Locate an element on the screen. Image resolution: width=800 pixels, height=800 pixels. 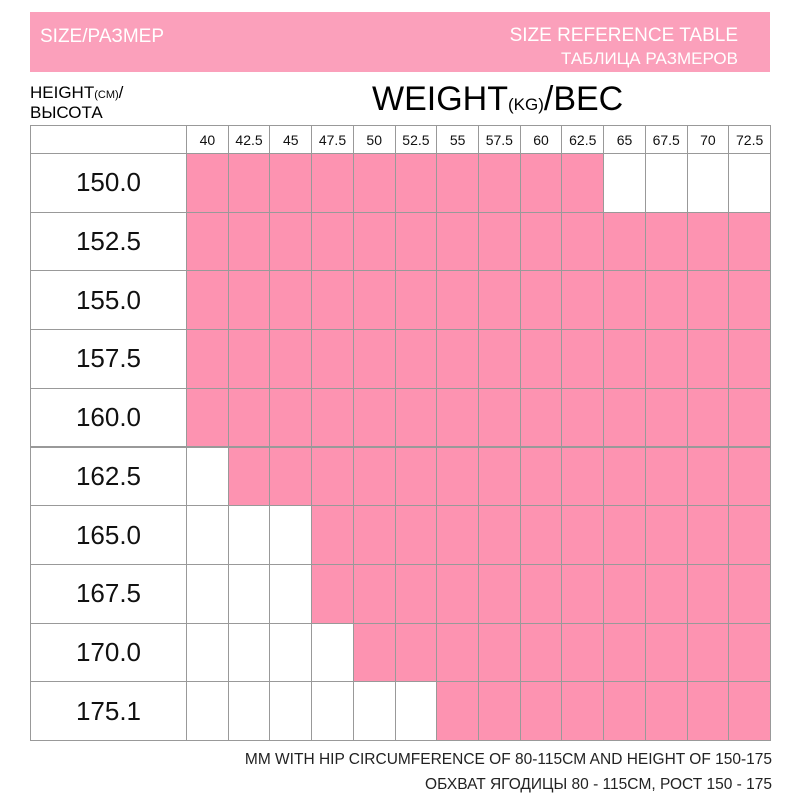
height-cell: 155.0 is located at coordinates (108, 300).